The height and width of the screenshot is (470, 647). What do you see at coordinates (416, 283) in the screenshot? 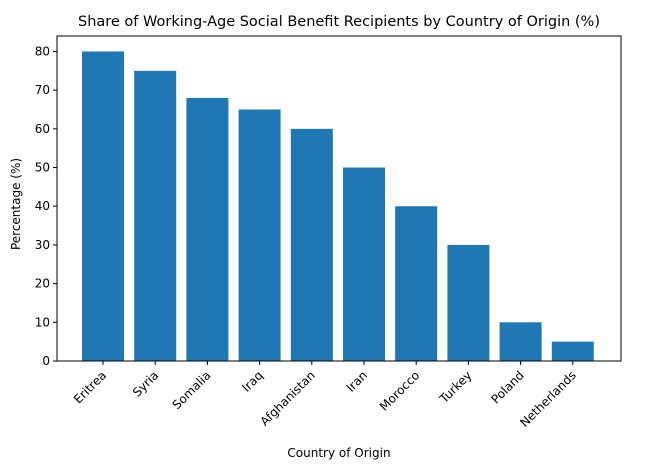
I see `bar-morocco` at bounding box center [416, 283].